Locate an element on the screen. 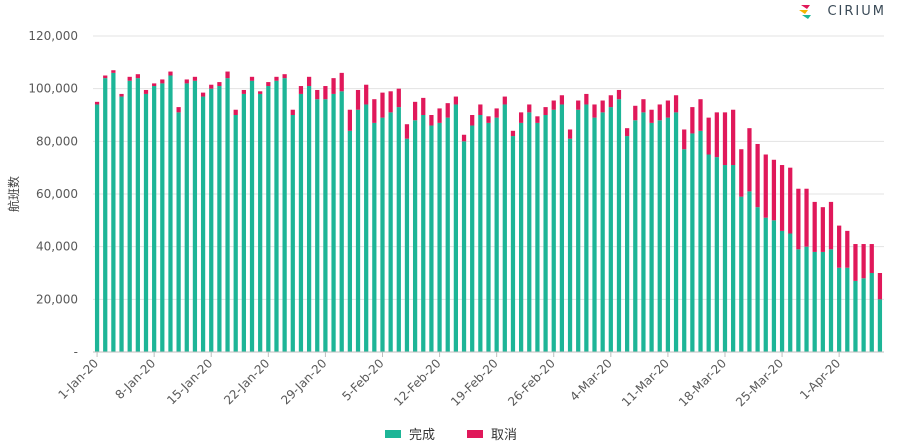 This screenshot has width=902, height=446. legend-label-completed: 完成 is located at coordinates (421, 435).